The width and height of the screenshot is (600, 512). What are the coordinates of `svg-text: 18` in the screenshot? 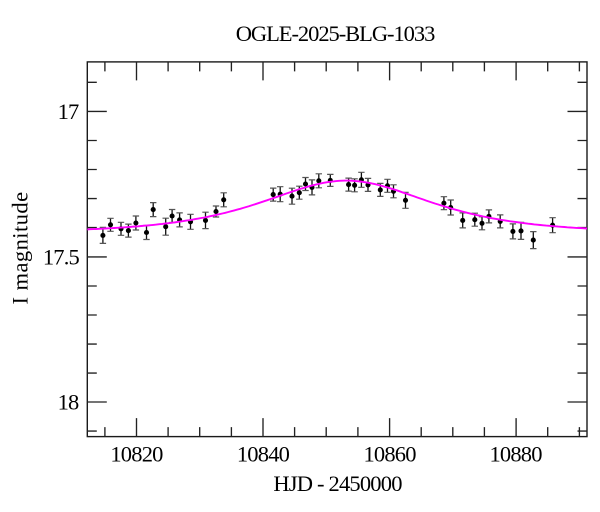 It's located at (68, 401).